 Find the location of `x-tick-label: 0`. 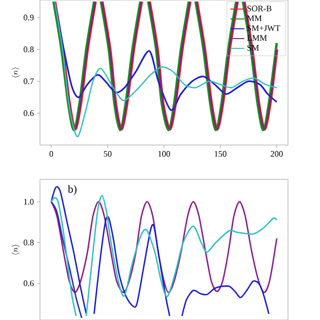

x-tick-label: 0 is located at coordinates (51, 154).